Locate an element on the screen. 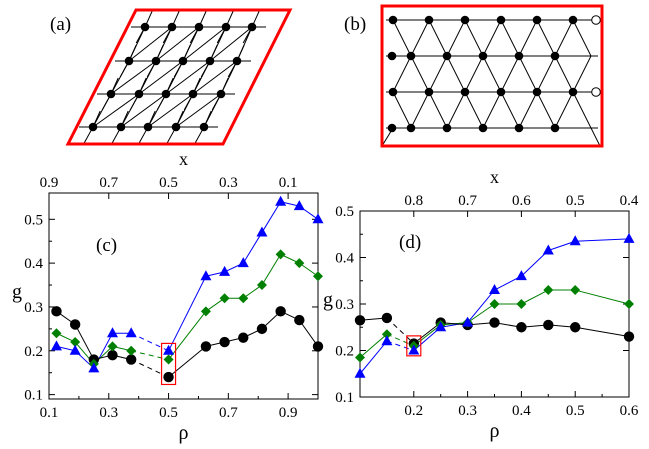  top-tick-label: 0.6 is located at coordinates (521, 201).